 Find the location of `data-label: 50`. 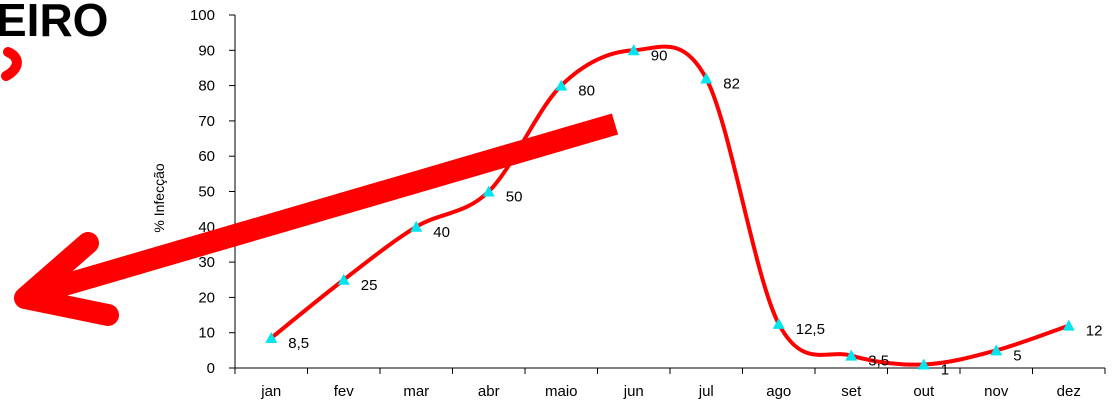

data-label: 50 is located at coordinates (514, 197).